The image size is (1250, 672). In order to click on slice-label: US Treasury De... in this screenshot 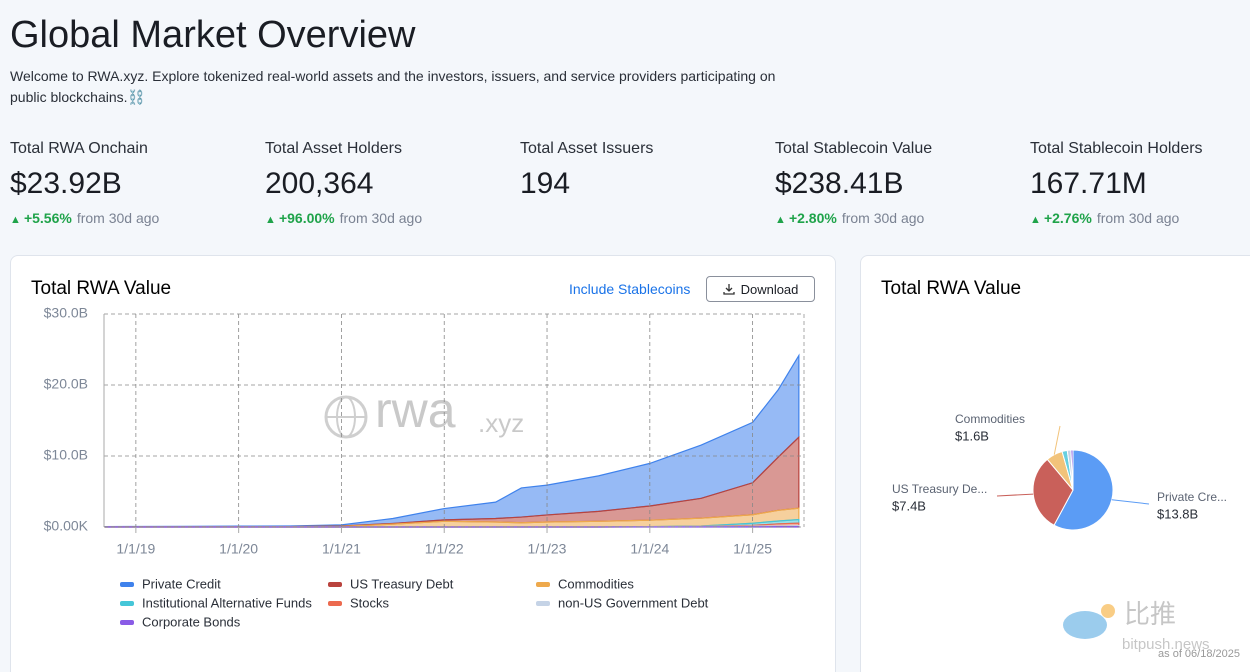, I will do `click(939, 489)`.